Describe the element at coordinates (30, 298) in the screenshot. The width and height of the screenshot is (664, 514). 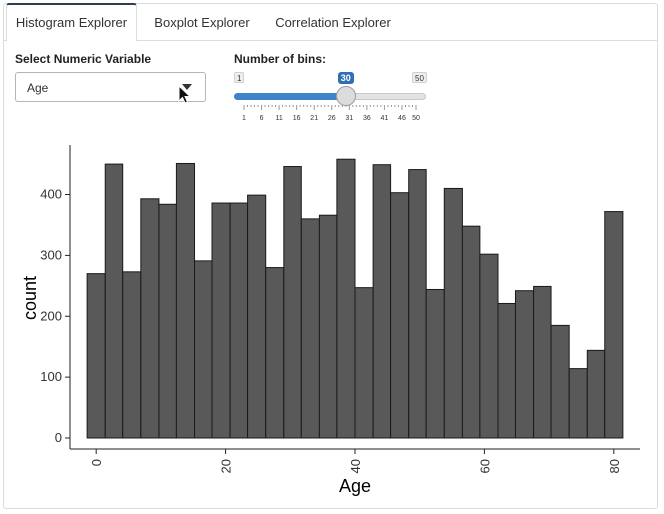
I see `y-axis-label: count` at that location.